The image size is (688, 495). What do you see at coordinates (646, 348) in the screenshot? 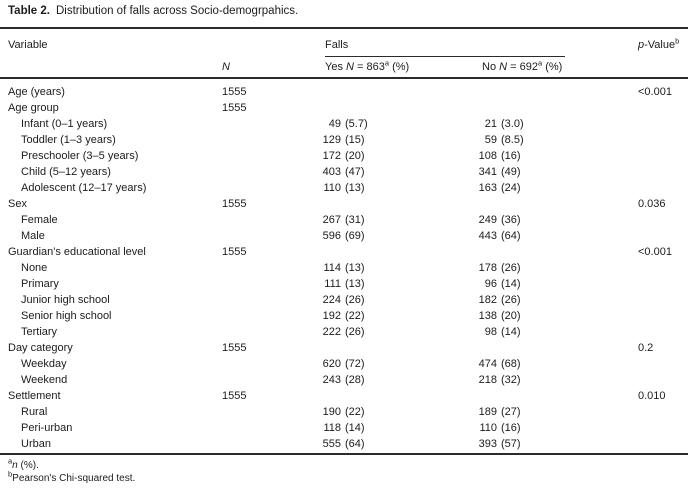
I see `cell-p-value: 0.2` at bounding box center [646, 348].